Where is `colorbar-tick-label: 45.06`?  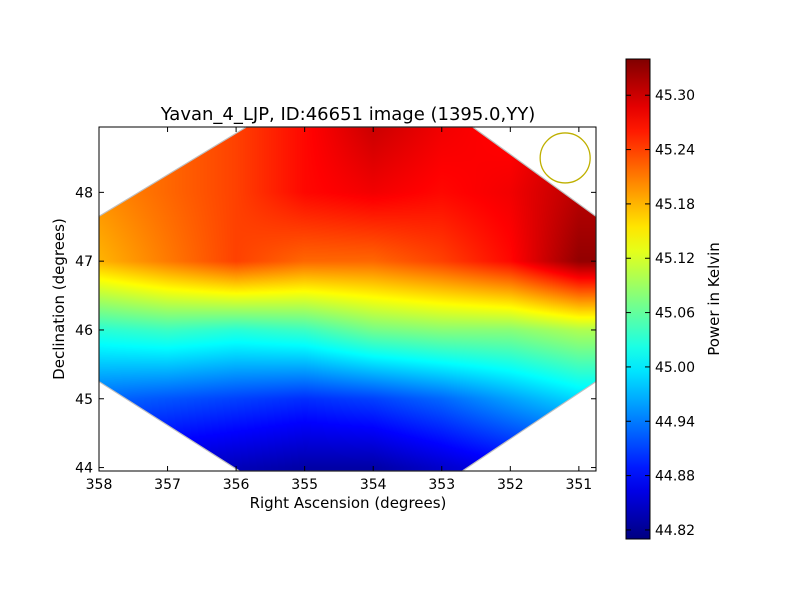
colorbar-tick-label: 45.06 is located at coordinates (675, 314).